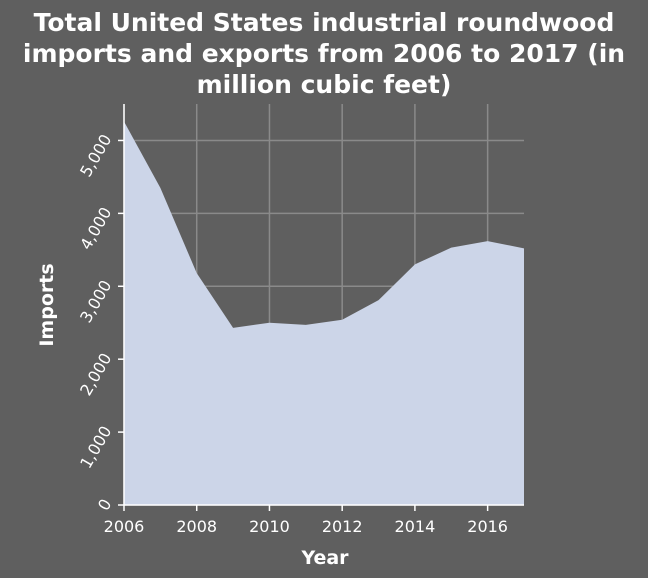 Image resolution: width=648 pixels, height=578 pixels. Describe the element at coordinates (324, 558) in the screenshot. I see `x-axis-label: Year` at that location.